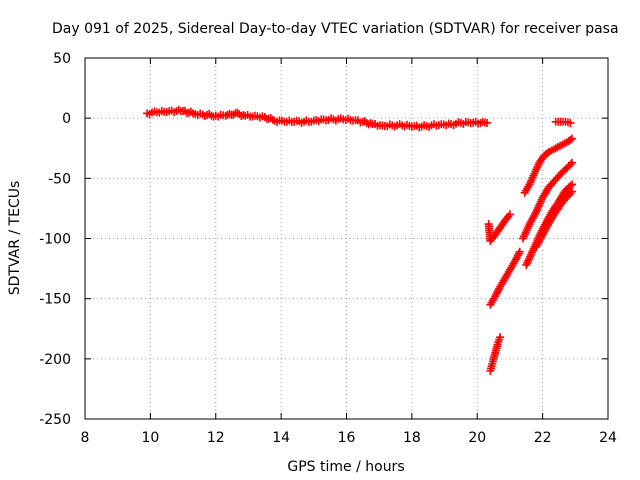 This screenshot has height=480, width=640. What do you see at coordinates (62, 59) in the screenshot?
I see `y-tick-label: 50` at bounding box center [62, 59].